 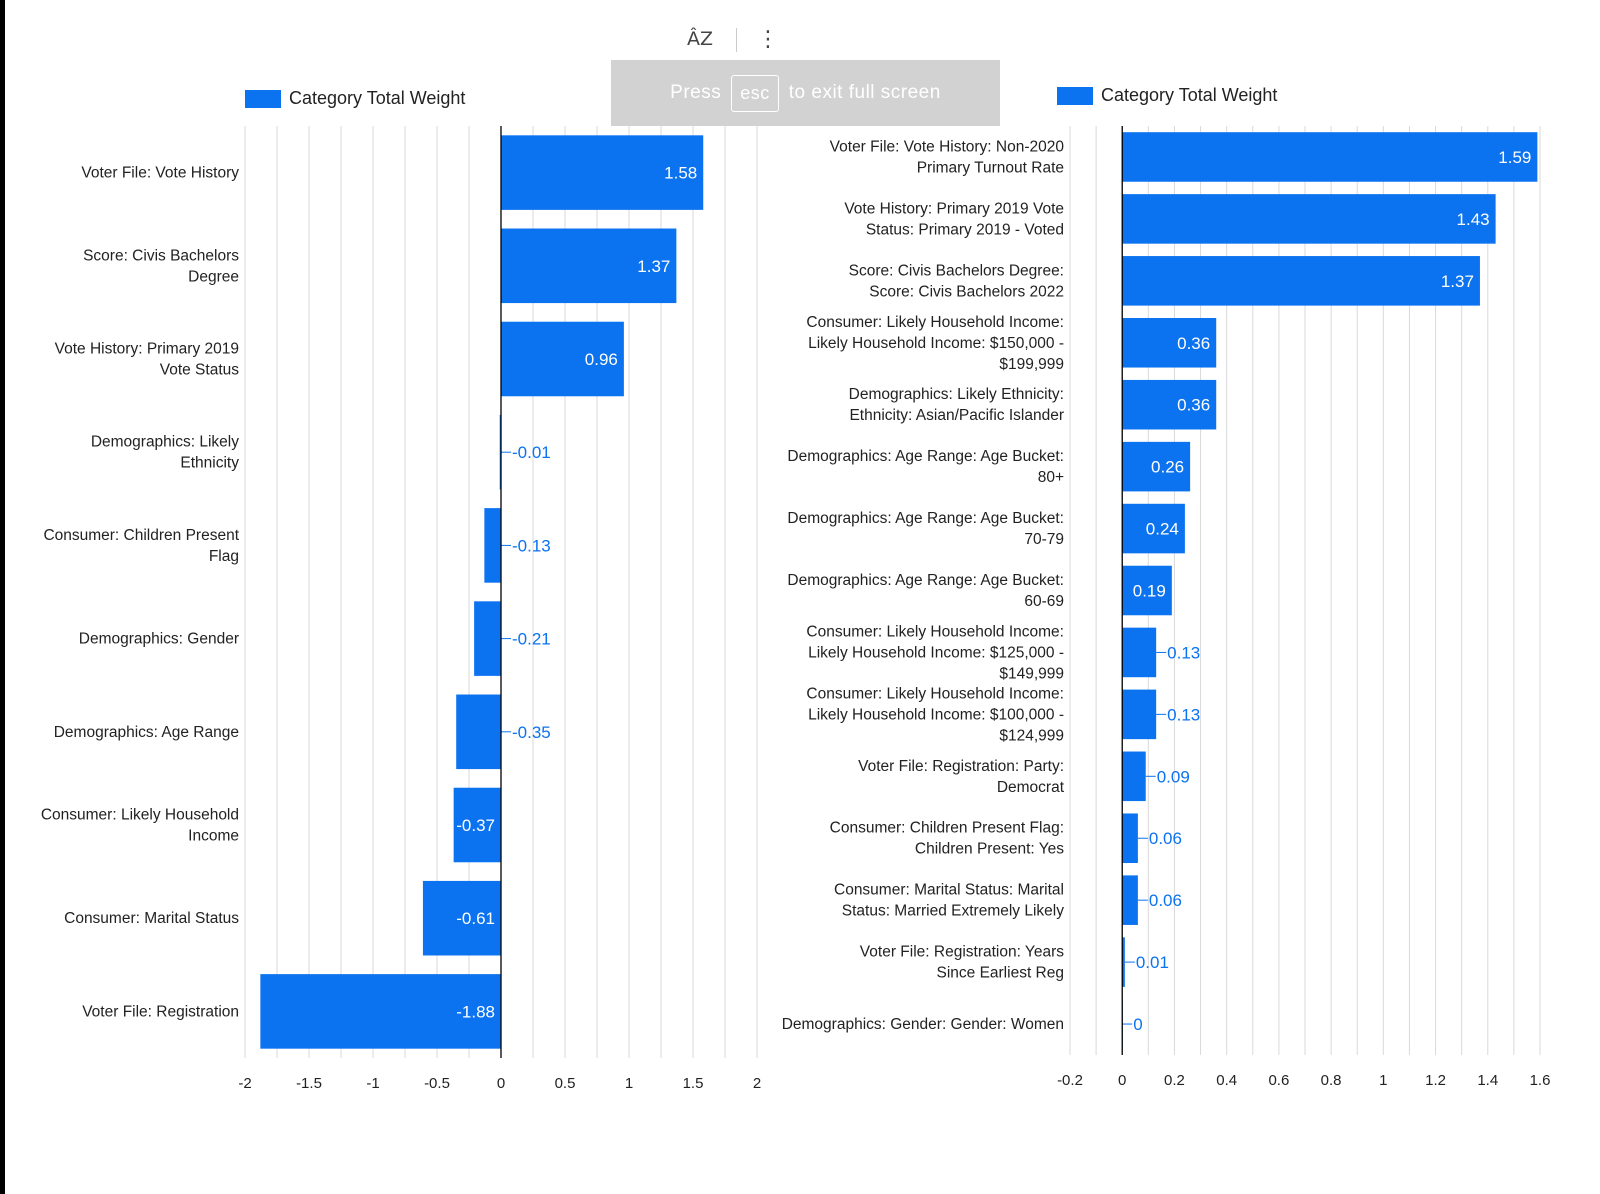 I want to click on data-label: -0.01, so click(x=531, y=452).